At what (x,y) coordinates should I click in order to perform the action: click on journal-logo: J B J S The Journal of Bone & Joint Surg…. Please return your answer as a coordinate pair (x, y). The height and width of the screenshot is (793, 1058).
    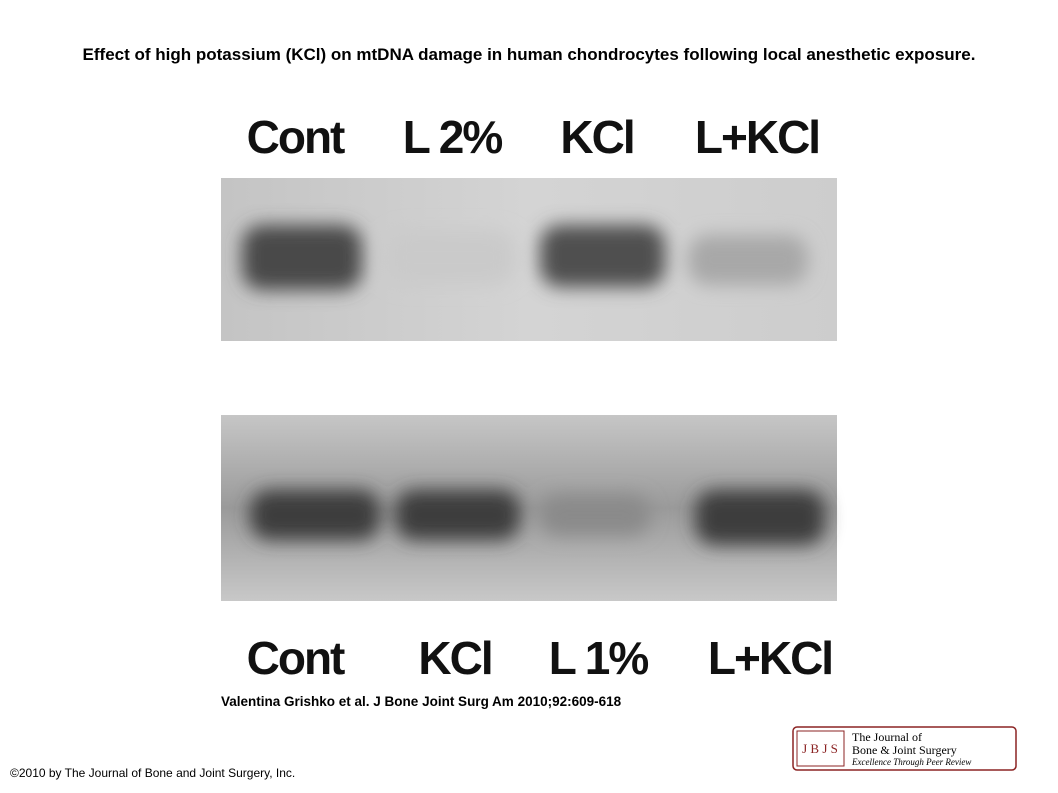
    Looking at the image, I should click on (904, 748).